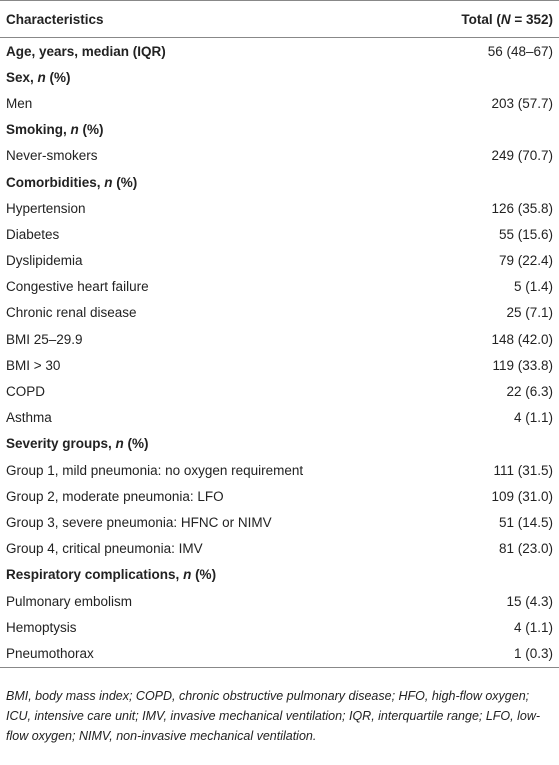  Describe the element at coordinates (279, 130) in the screenshot. I see `section-row: Smoking, n (%)` at that location.